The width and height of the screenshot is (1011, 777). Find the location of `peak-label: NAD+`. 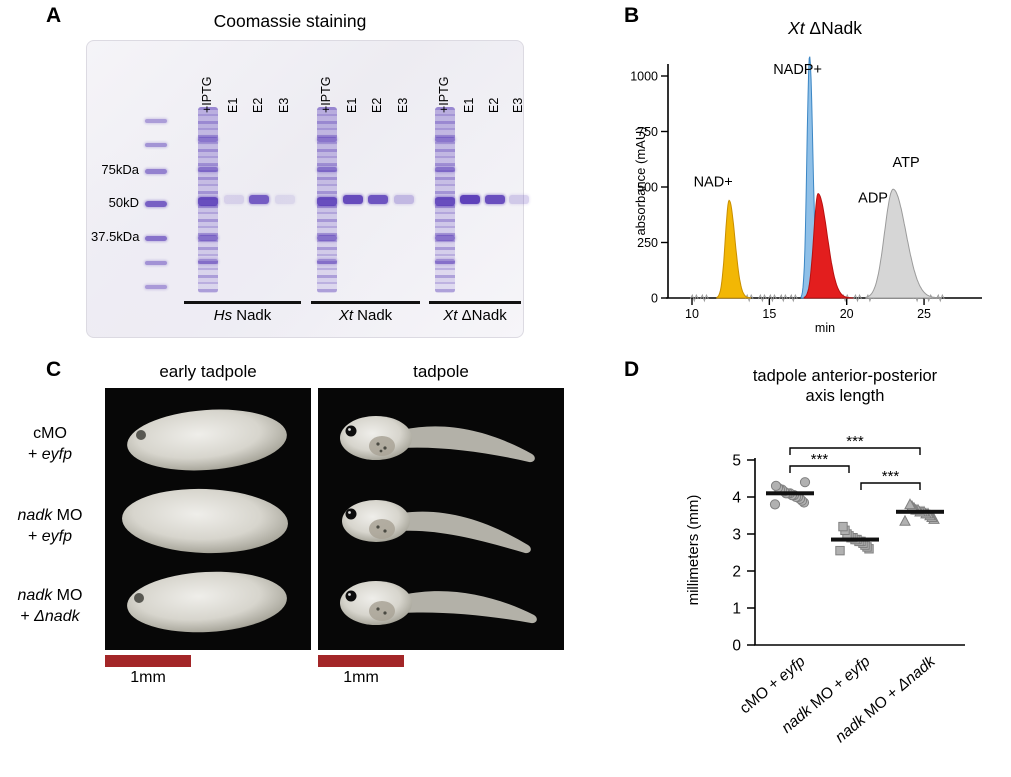

peak-label: NAD+ is located at coordinates (713, 182).